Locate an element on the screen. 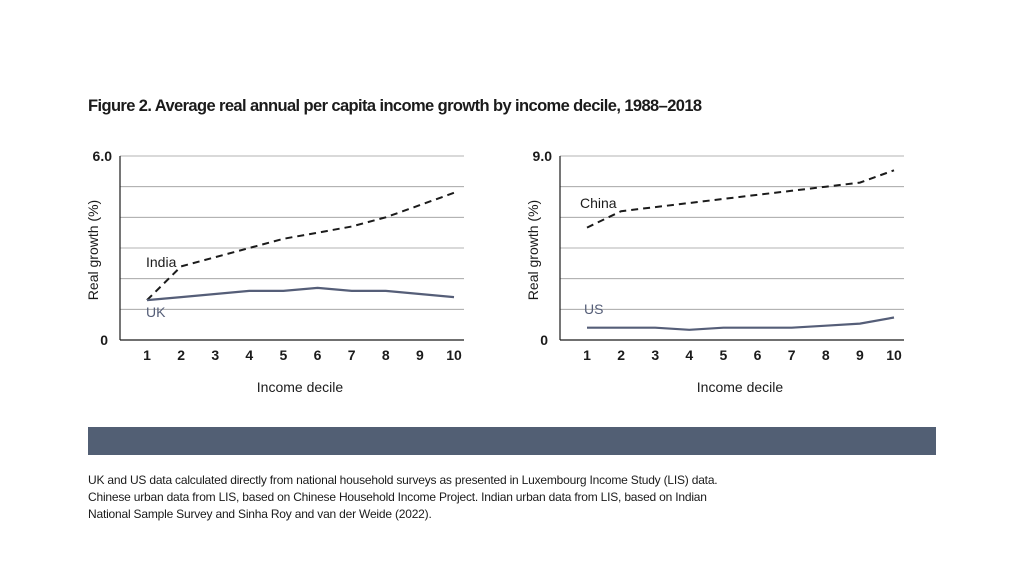 Image resolution: width=1024 pixels, height=583 pixels. series-line-india is located at coordinates (300, 246).